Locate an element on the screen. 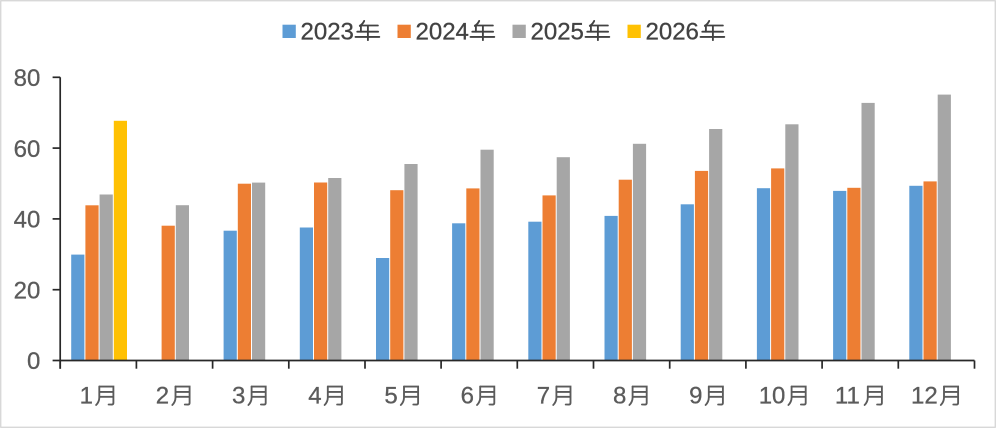 This screenshot has width=996, height=428. svg-text: 3 is located at coordinates (238, 396).